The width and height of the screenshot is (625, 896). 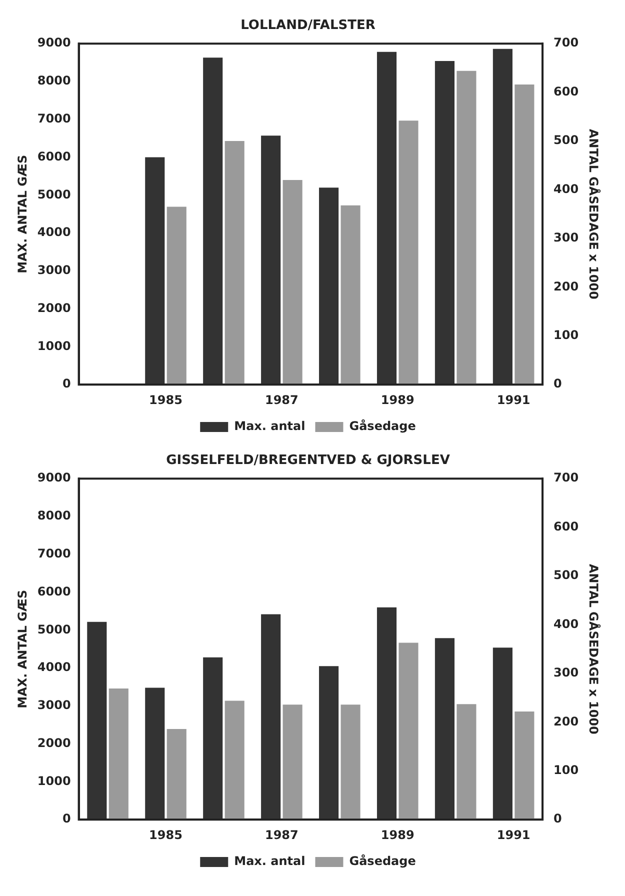 What do you see at coordinates (308, 460) in the screenshot?
I see `chart-title: GISSELFELD/BREGENTVED & GJORSLEV` at bounding box center [308, 460].